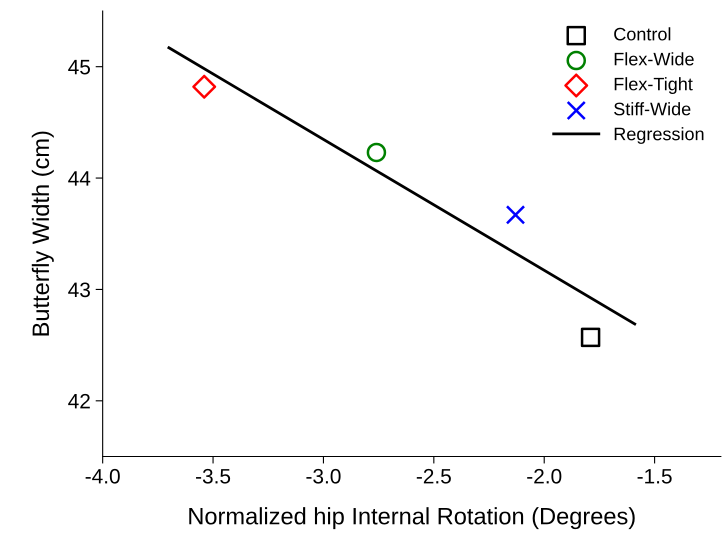 This screenshot has width=723, height=550. I want to click on legend-label: Stiff-Wide, so click(652, 109).